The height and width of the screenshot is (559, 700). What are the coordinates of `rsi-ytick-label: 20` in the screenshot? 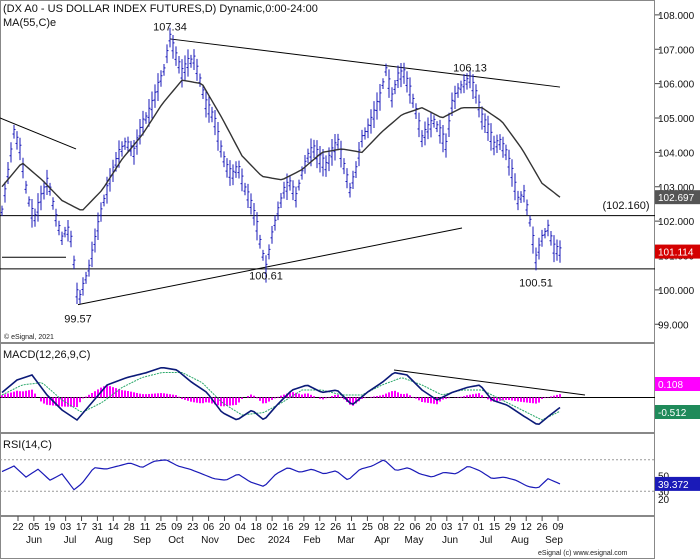 It's located at (664, 500).